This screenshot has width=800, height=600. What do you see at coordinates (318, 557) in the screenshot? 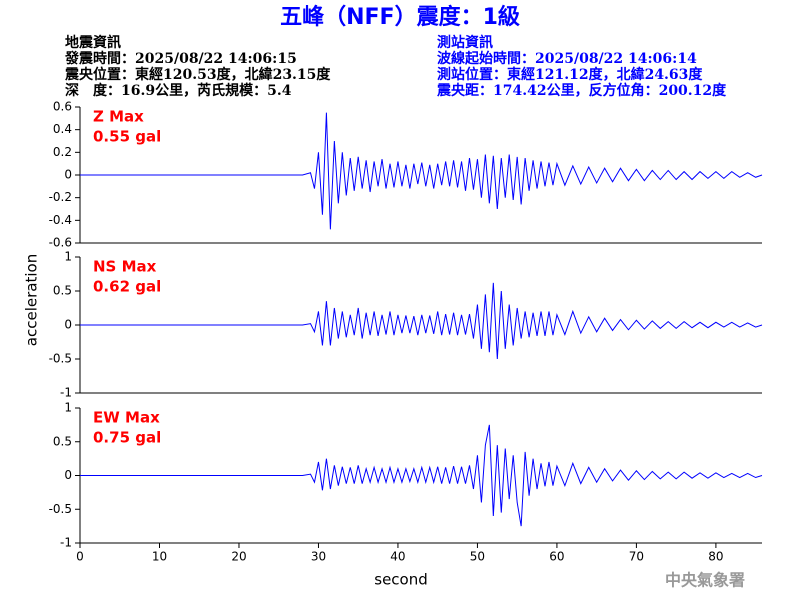
I see `x-tick-label: 30` at bounding box center [318, 557].